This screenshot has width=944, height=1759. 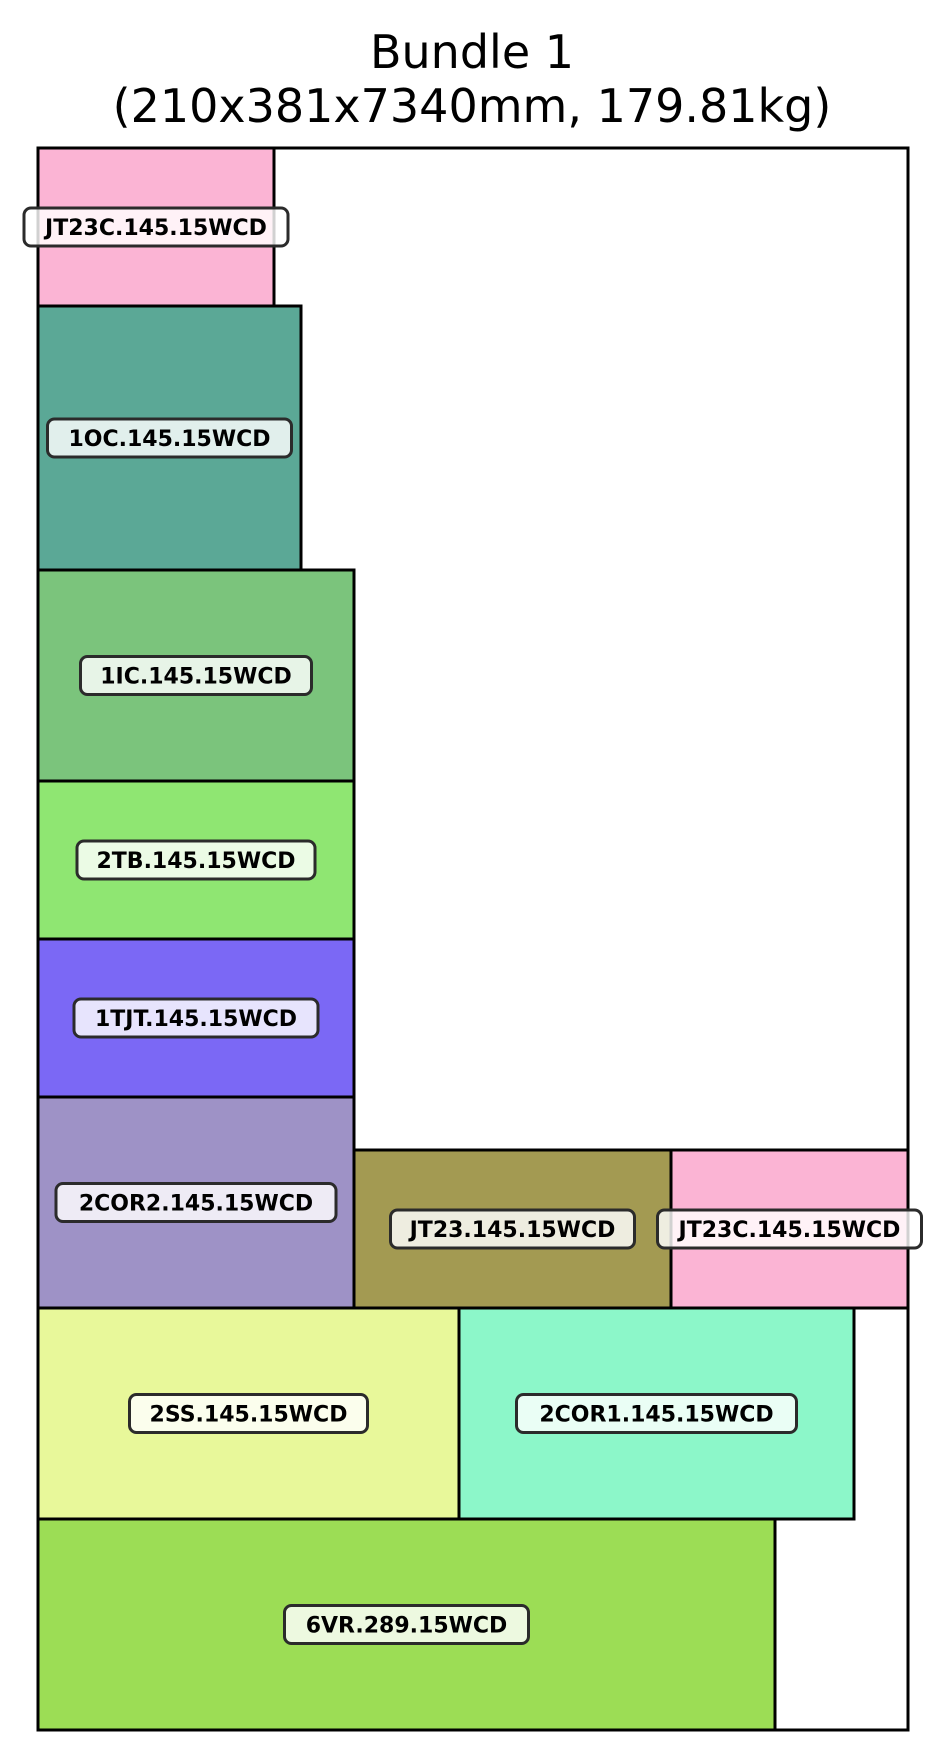 I want to click on piece-label: JT23.145.15WCD, so click(x=512, y=1230).